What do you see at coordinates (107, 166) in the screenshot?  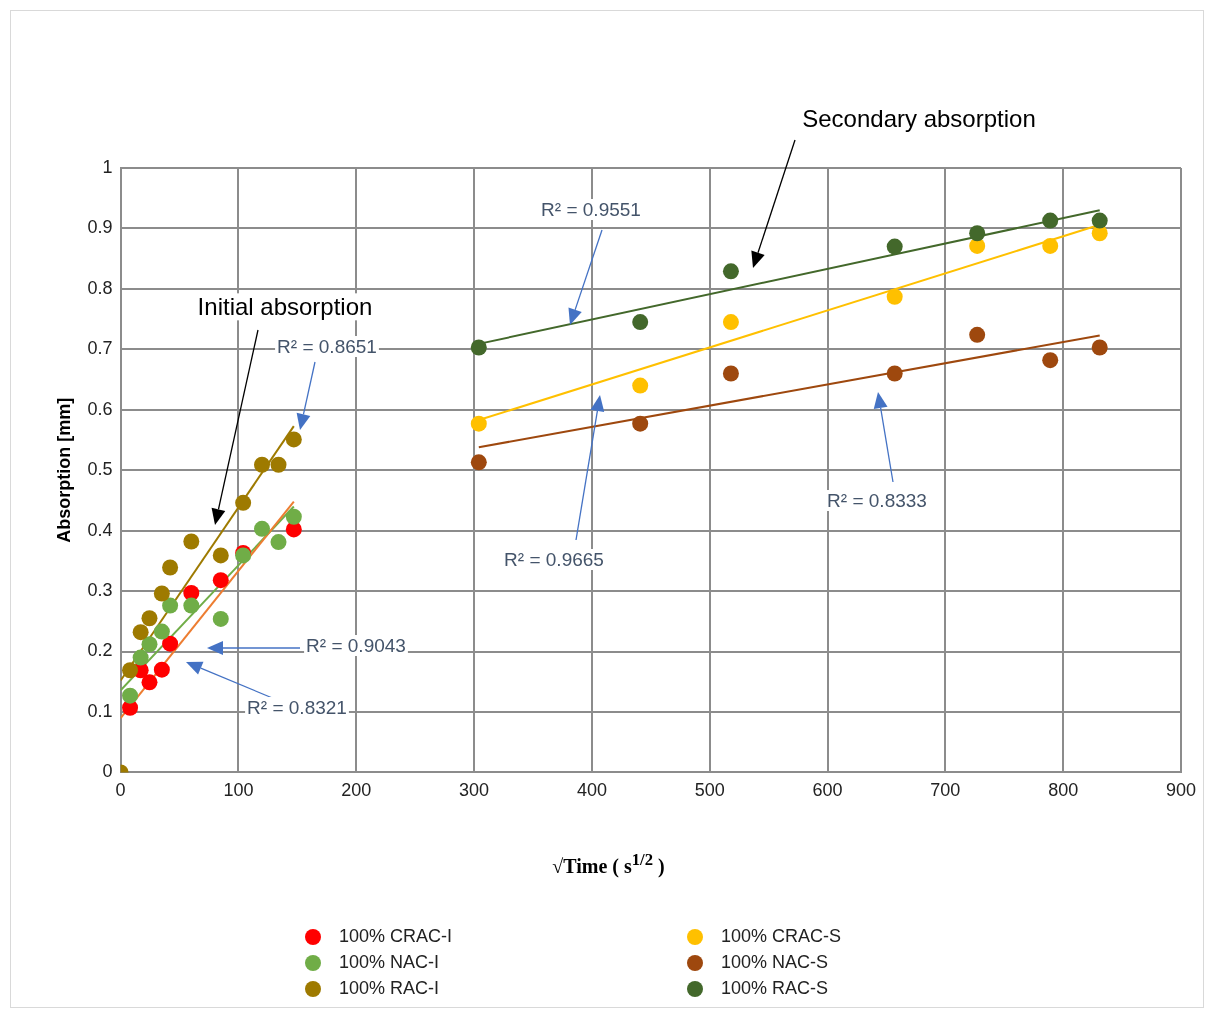 I see `y-tick-label: 1` at bounding box center [107, 166].